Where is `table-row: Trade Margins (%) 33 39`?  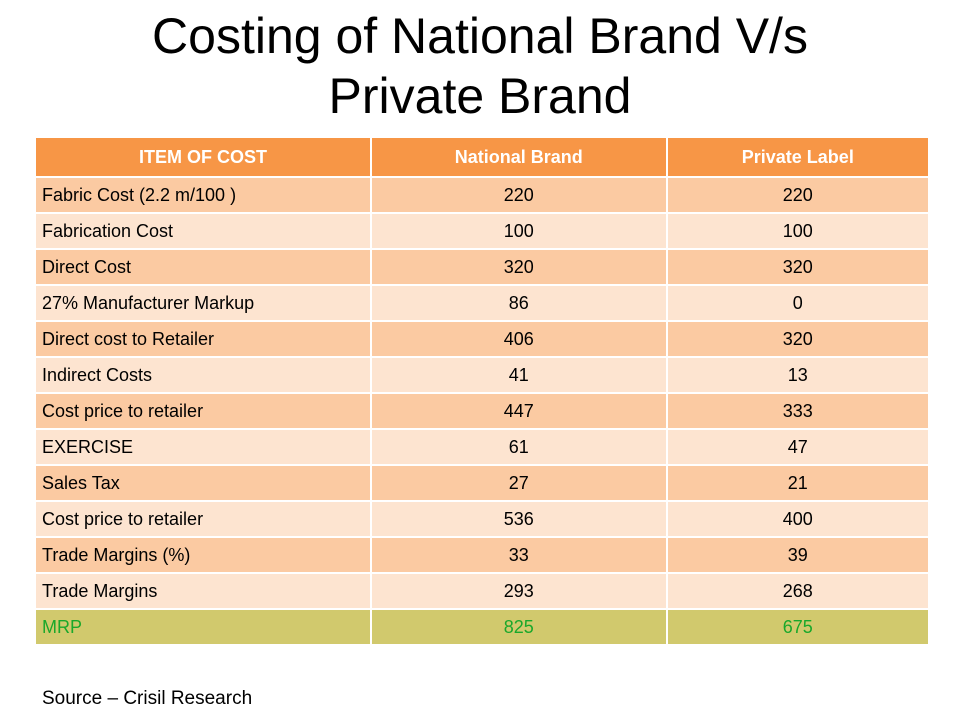
table-row: Trade Margins (%) 33 39 is located at coordinates (482, 555).